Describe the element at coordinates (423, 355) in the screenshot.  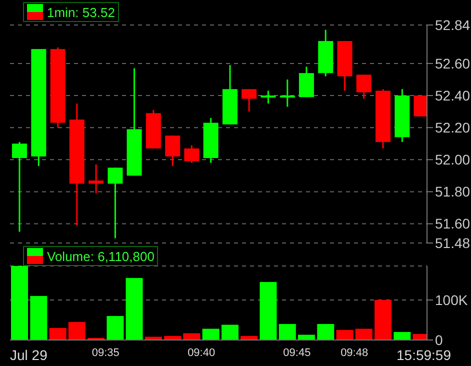
I see `text: 15:59:59` at that location.